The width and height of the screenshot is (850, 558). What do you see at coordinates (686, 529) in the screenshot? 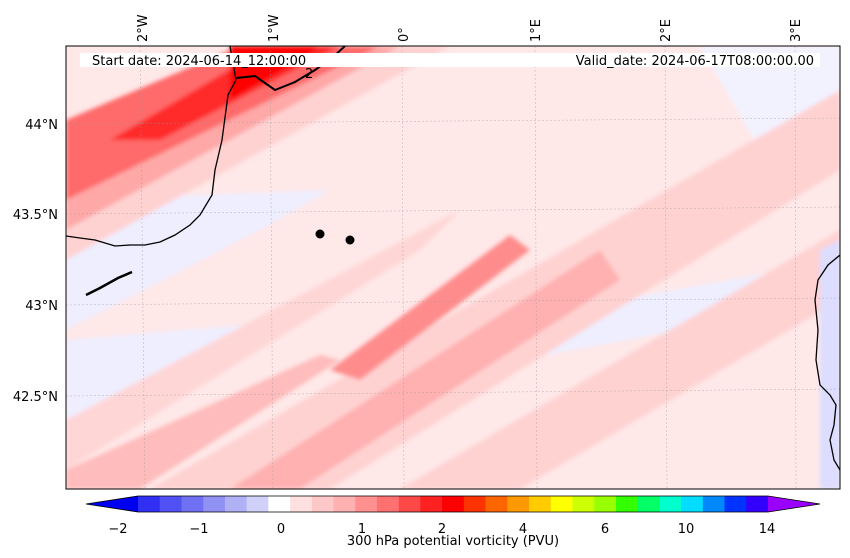
I see `colorbar-tick-label: 10` at bounding box center [686, 529].